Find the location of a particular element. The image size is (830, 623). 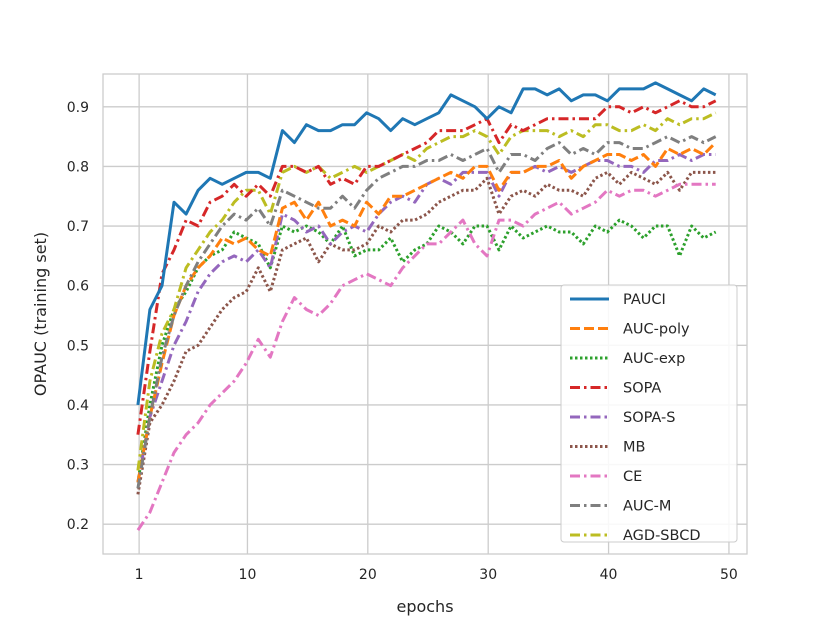

legend-entry: CE is located at coordinates (606, 477).